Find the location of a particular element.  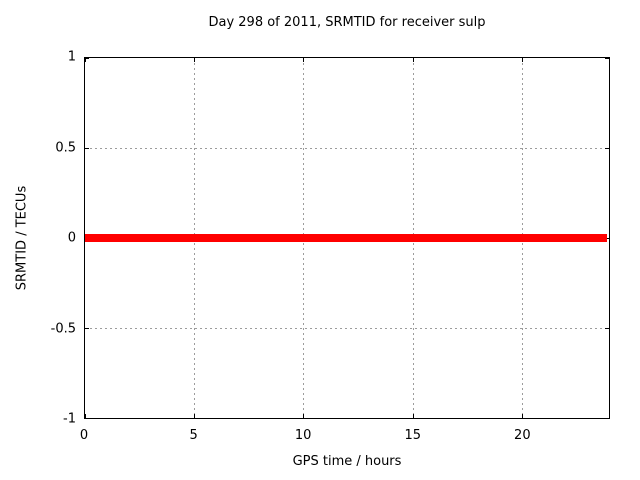

y-tick-label: 0 is located at coordinates (71, 238).